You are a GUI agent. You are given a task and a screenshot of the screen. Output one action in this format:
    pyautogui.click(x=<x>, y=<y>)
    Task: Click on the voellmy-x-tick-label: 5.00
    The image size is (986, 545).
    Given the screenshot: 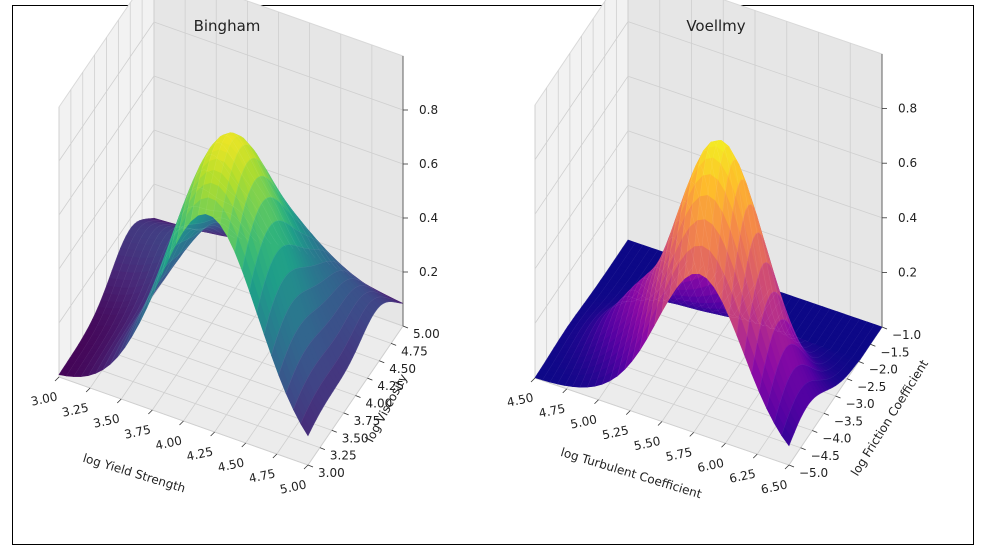 What is the action you would take?
    pyautogui.click(x=583, y=421)
    